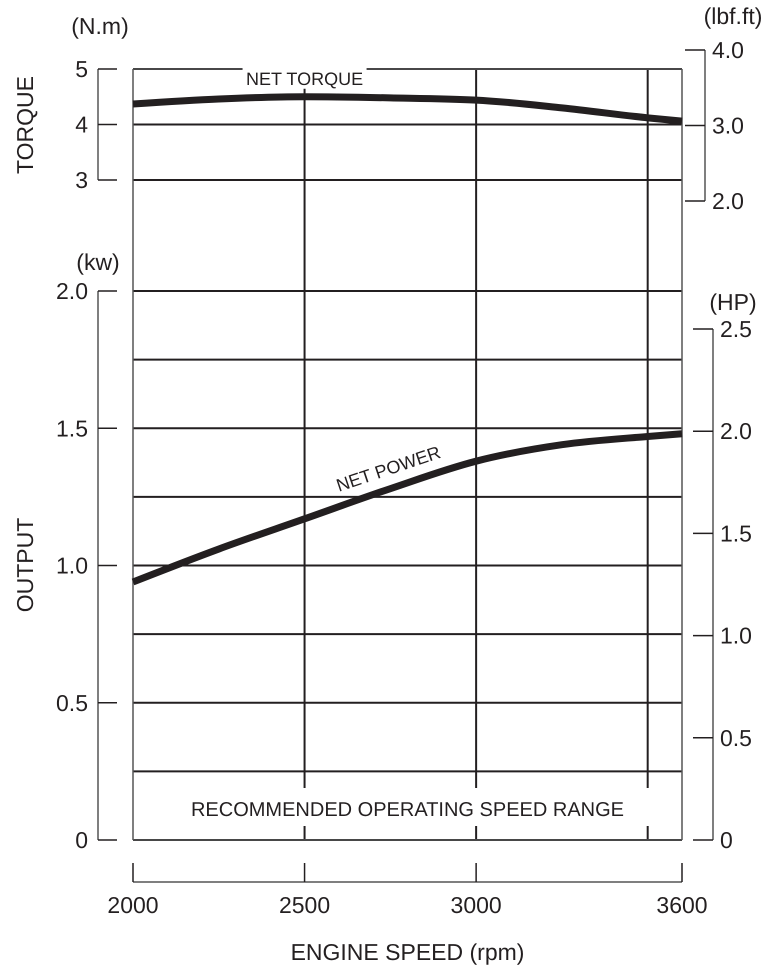  Describe the element at coordinates (25, 125) in the screenshot. I see `y-axis-title: TORQUE` at that location.